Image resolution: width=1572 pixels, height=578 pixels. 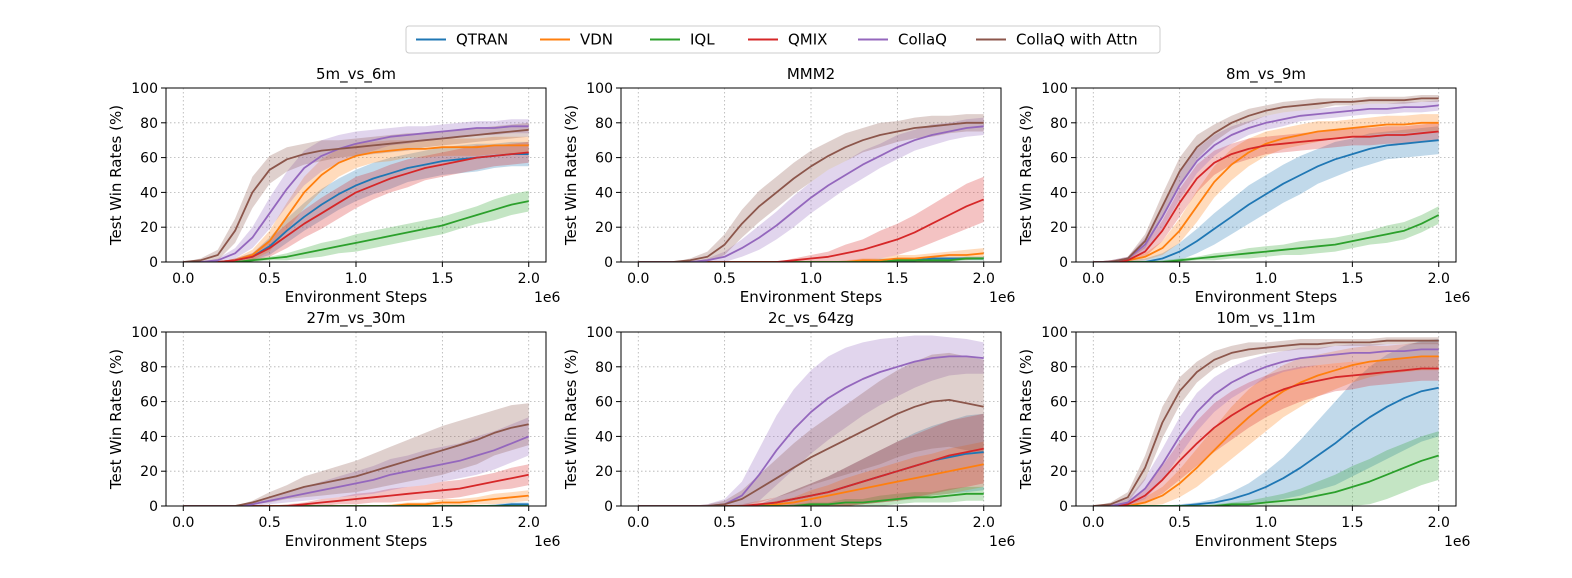 I want to click on legend-label: QTRAN, so click(x=482, y=40).